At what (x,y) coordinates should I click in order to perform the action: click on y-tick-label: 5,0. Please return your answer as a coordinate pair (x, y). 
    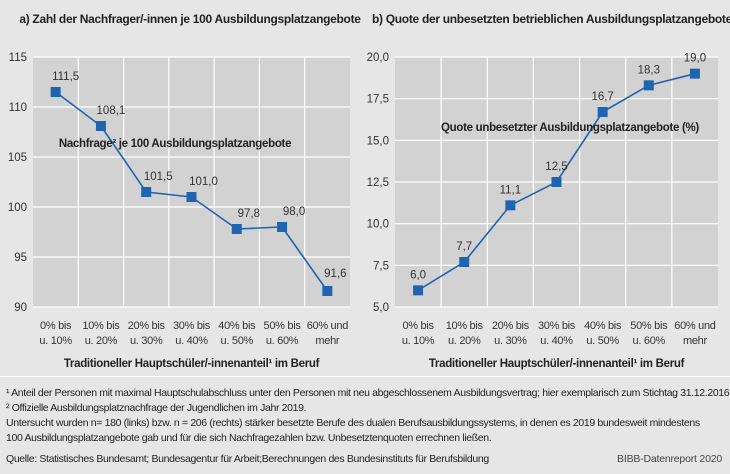
    Looking at the image, I should click on (381, 308).